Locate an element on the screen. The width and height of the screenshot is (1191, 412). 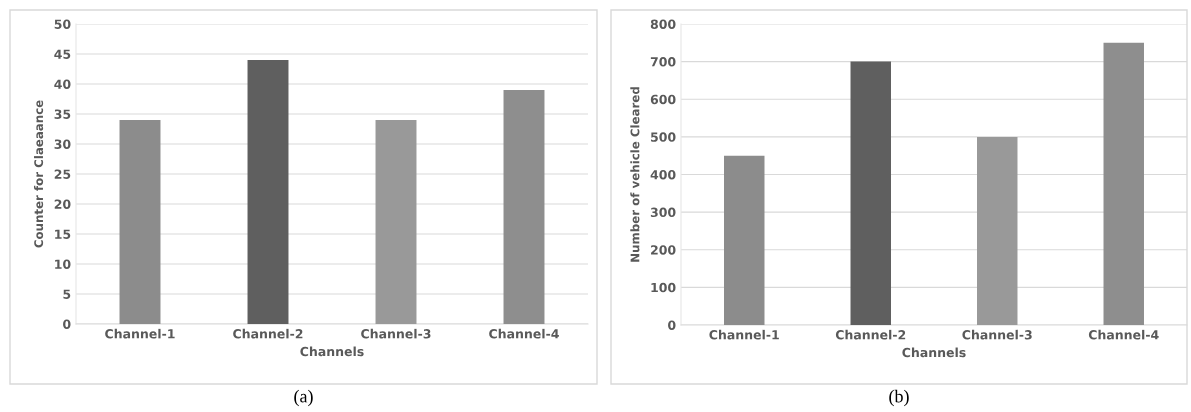
y-tick-label: 20 is located at coordinates (62, 204).